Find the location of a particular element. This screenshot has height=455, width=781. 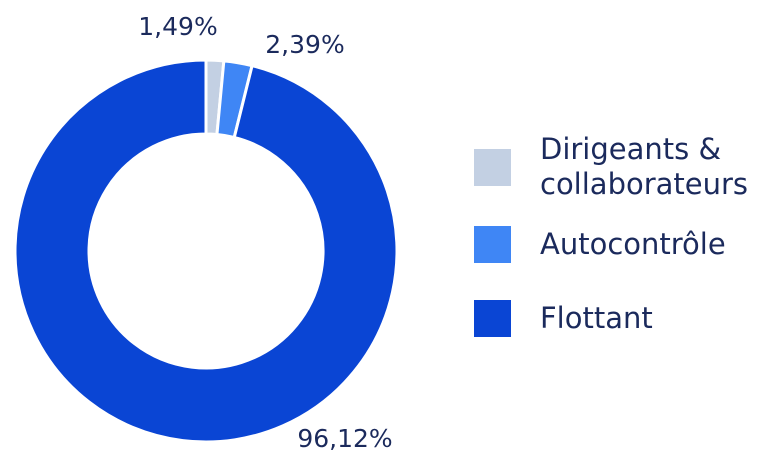

legend-item: Dirigeants & collaborateurs is located at coordinates (627, 167).